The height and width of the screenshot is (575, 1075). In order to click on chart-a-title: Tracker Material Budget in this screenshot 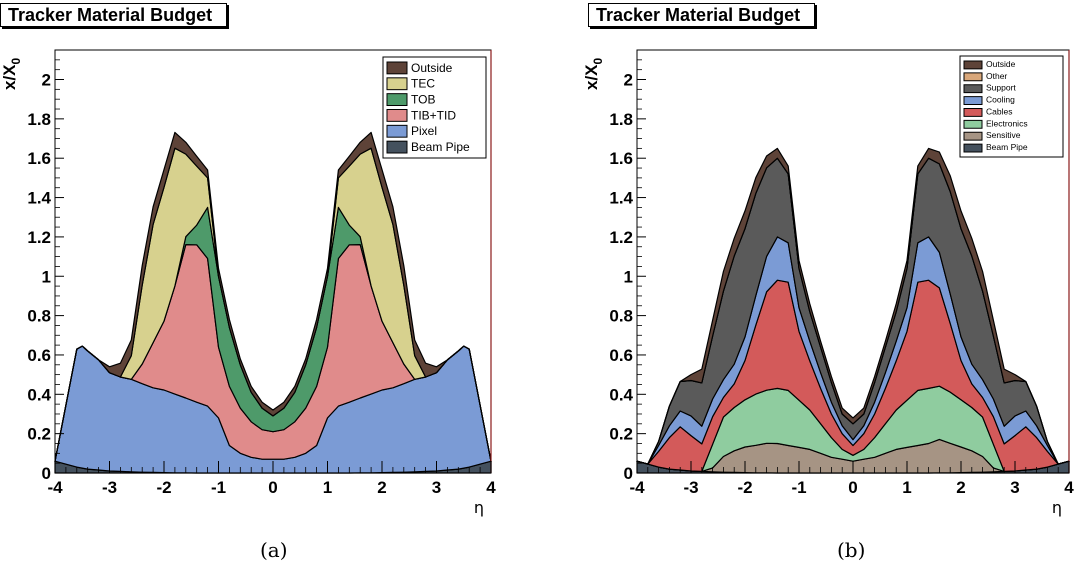, I will do `click(114, 15)`.